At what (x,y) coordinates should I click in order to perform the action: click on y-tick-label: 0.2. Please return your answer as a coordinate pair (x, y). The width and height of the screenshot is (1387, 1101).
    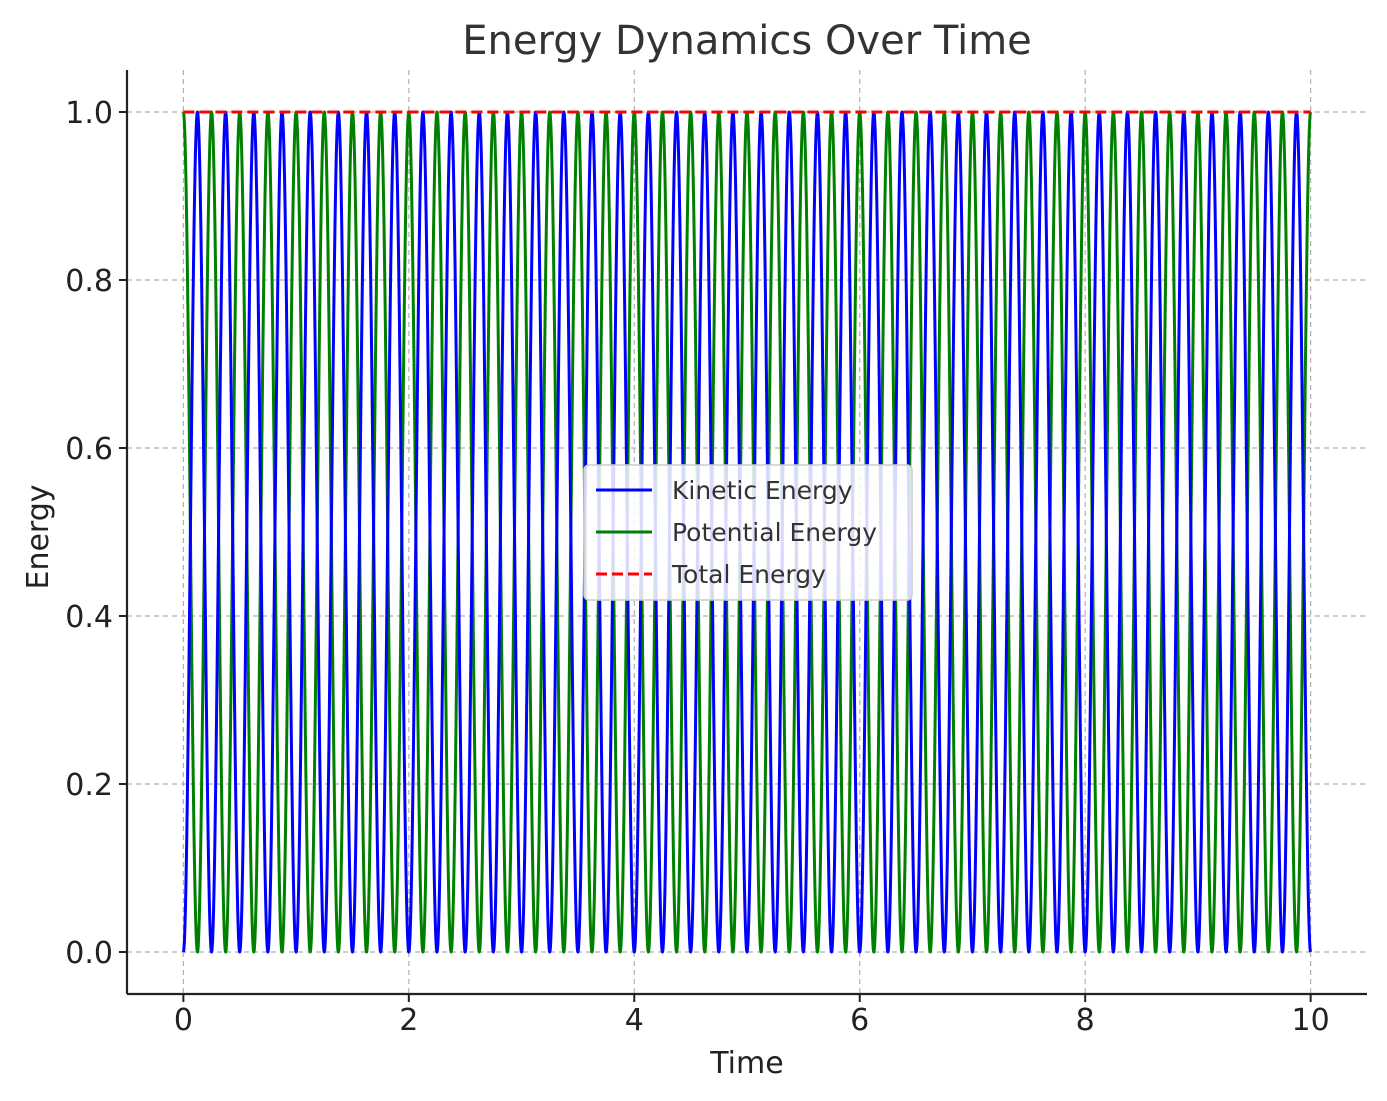
    Looking at the image, I should click on (89, 785).